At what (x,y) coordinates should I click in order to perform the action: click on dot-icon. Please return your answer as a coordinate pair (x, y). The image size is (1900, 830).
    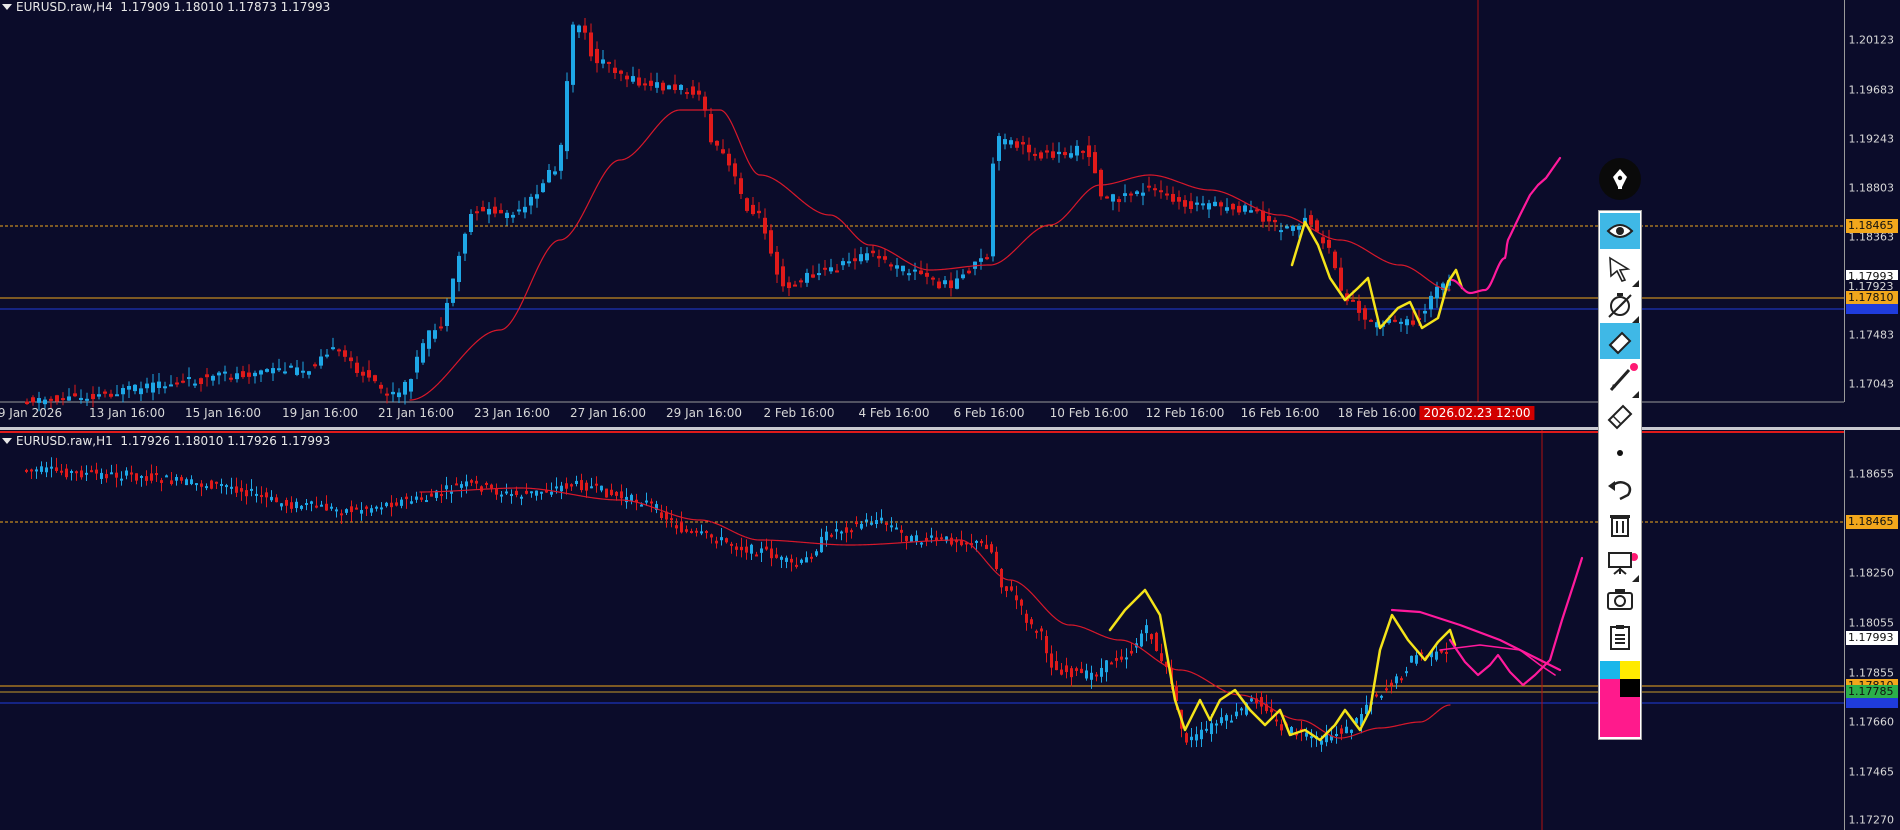
    Looking at the image, I should click on (1620, 453).